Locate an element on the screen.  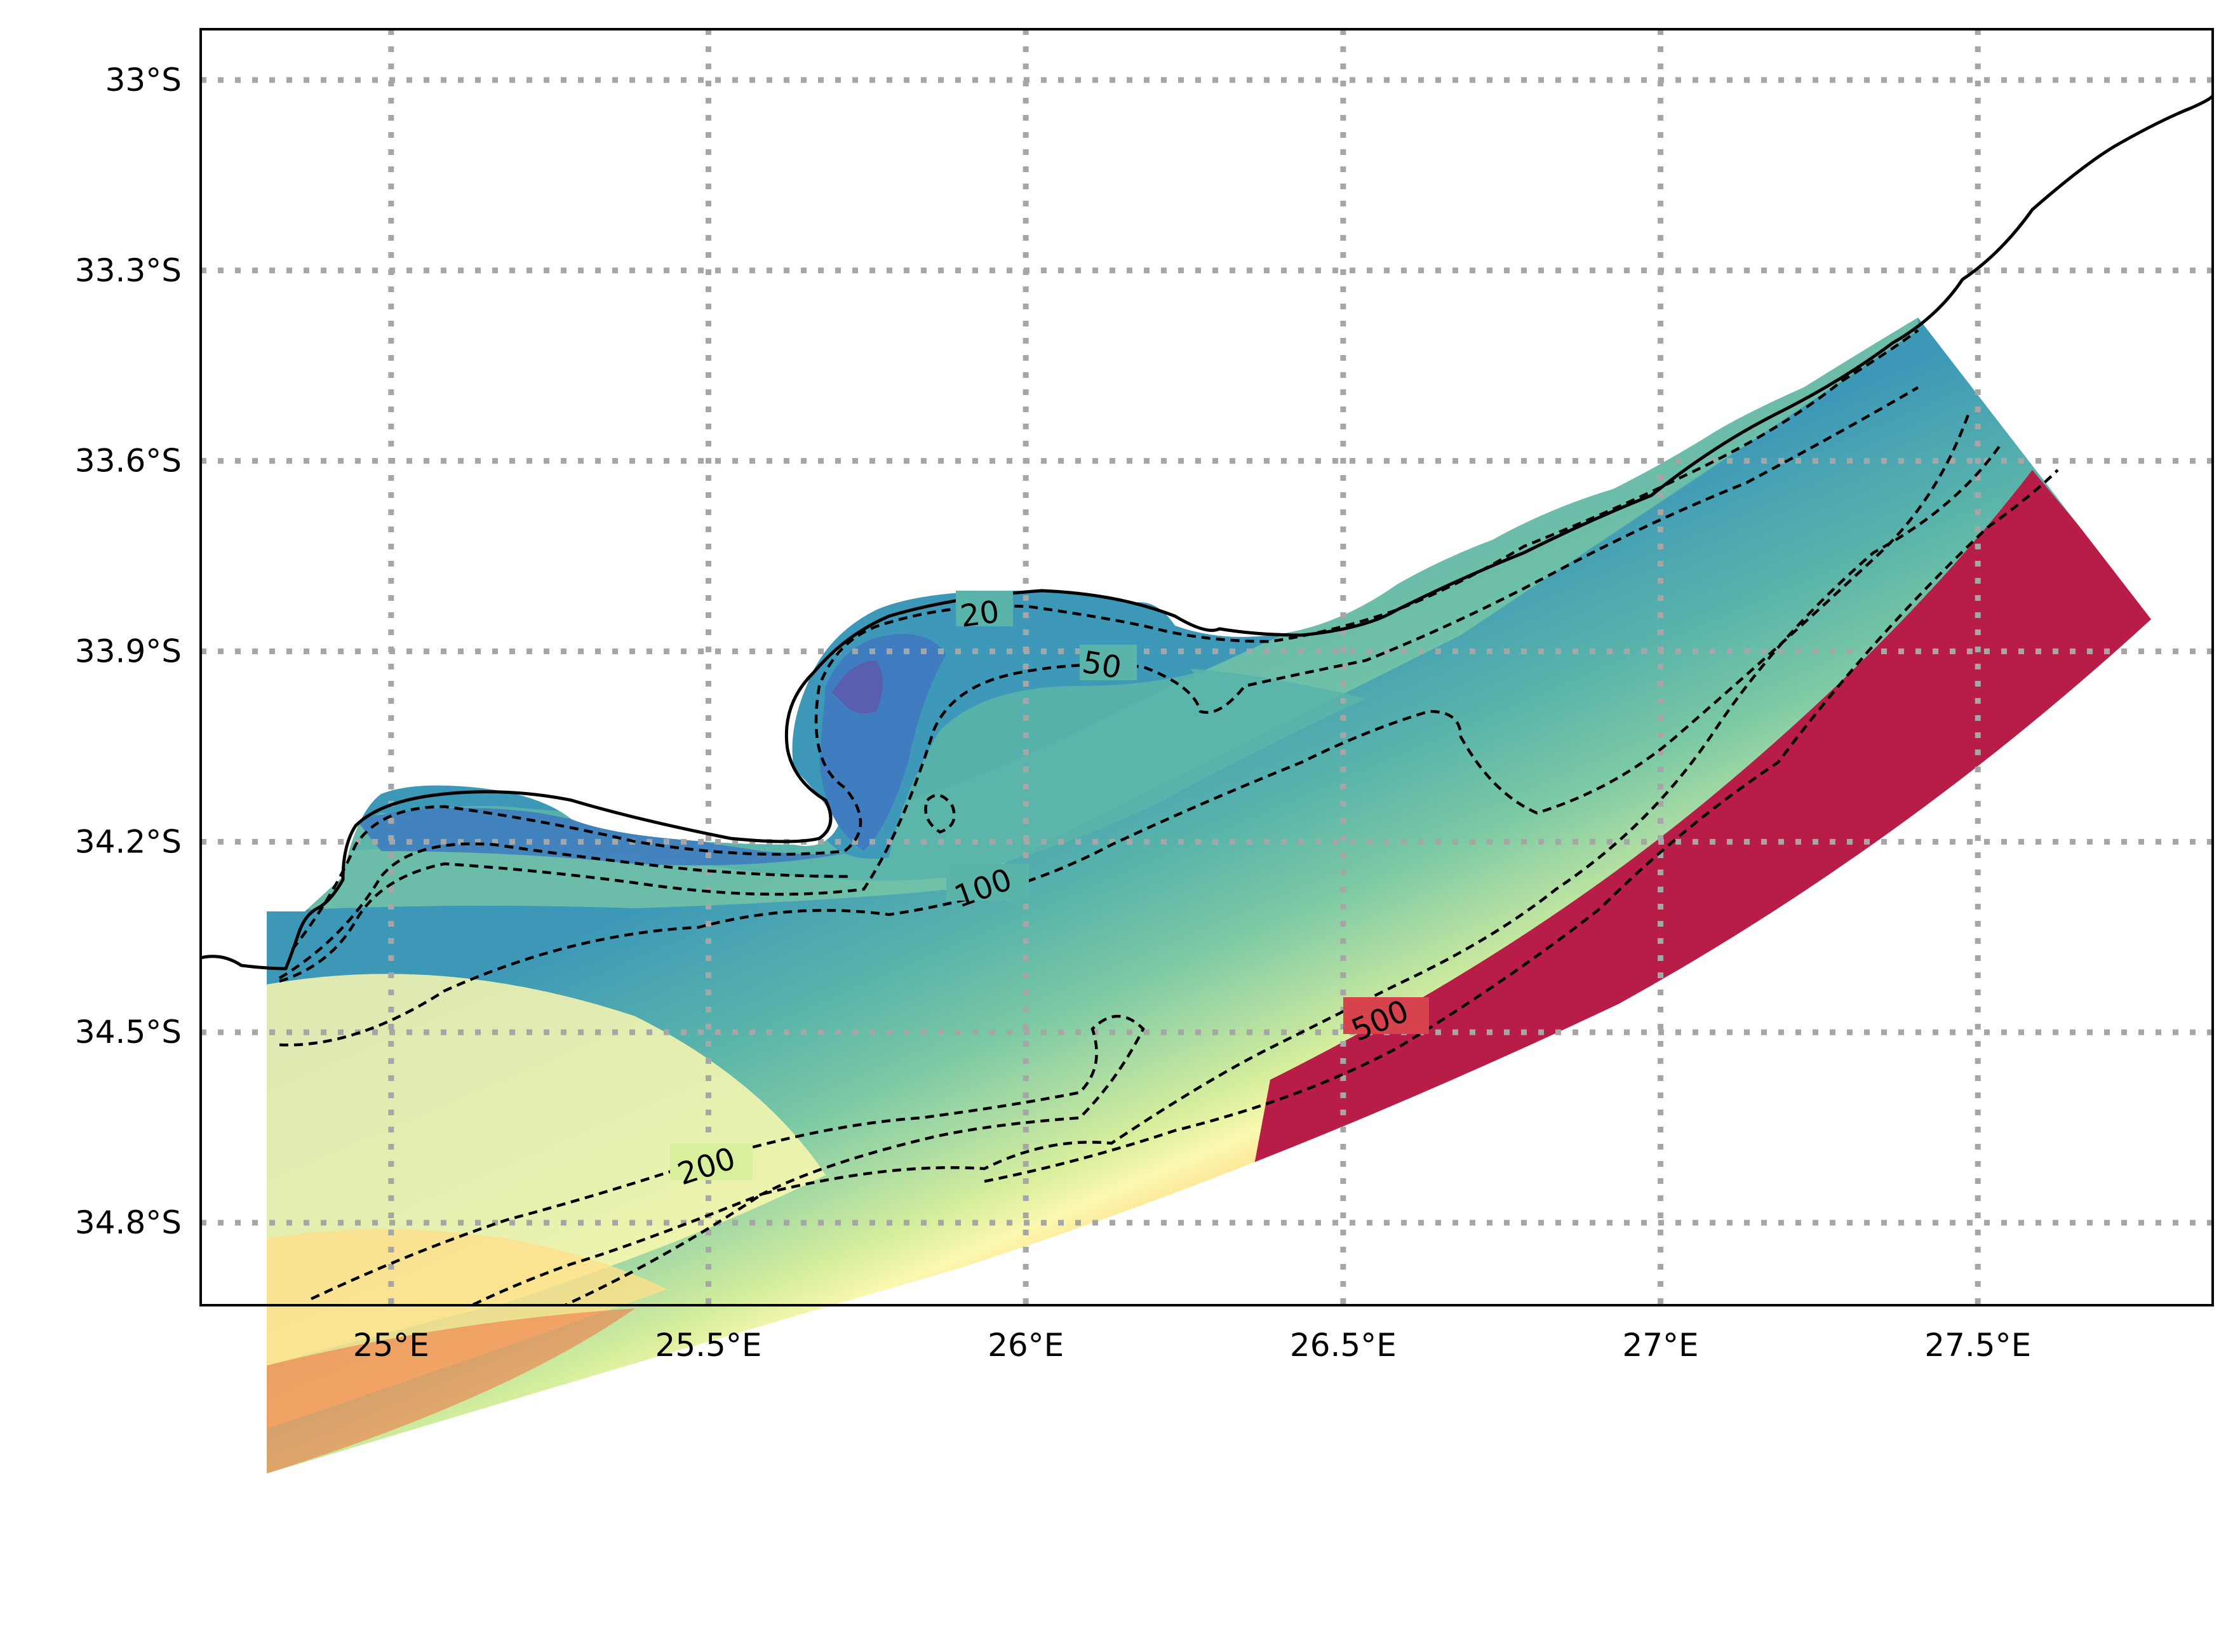
y-axis-ticks: 33°S 33.3°S 33.6°S 33.9°S 34.2°S 34.5°S 34.8°S is located at coordinates (128, 652).